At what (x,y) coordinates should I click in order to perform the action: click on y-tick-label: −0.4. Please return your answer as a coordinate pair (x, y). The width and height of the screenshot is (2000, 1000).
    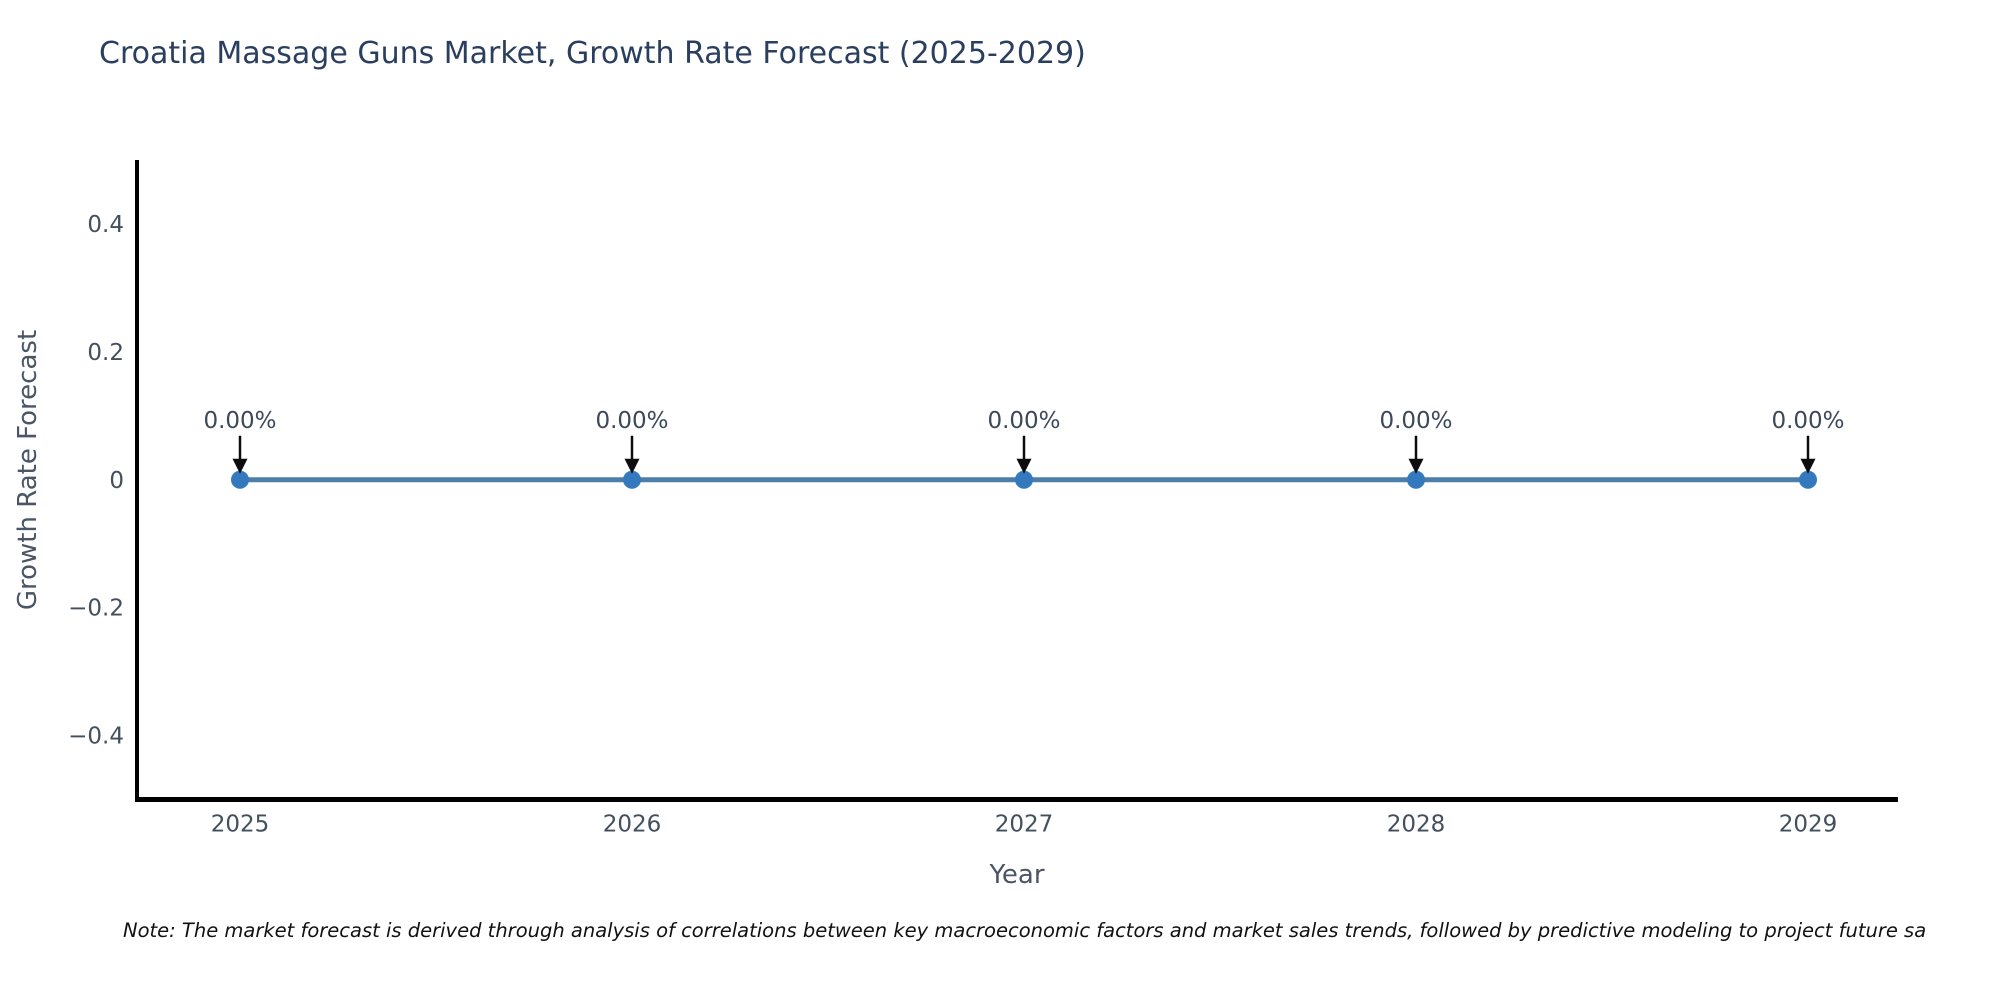
    Looking at the image, I should click on (96, 737).